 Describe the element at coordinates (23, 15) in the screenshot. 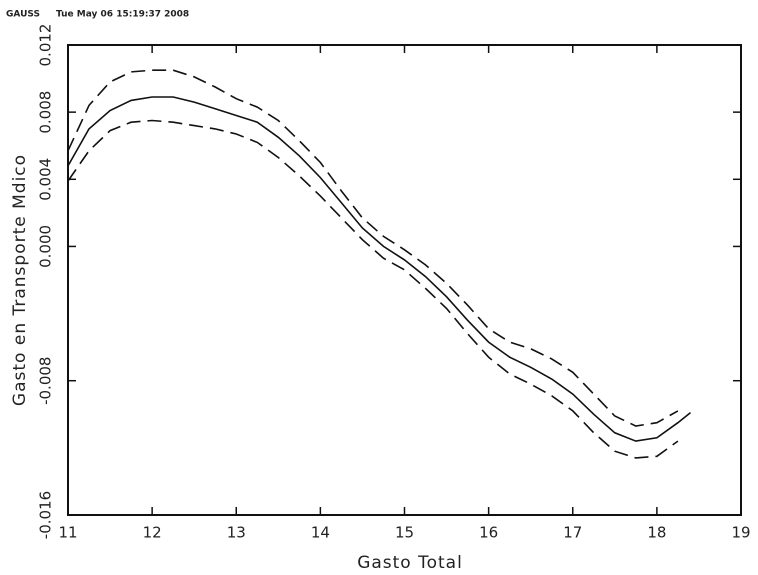

I see `header: GAUSS` at that location.